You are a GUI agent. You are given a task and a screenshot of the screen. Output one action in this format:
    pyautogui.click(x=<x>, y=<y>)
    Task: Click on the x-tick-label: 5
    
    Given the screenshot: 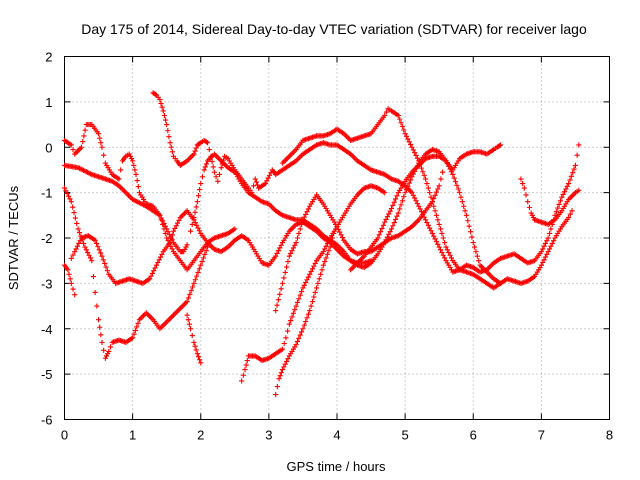 What is the action you would take?
    pyautogui.click(x=405, y=435)
    